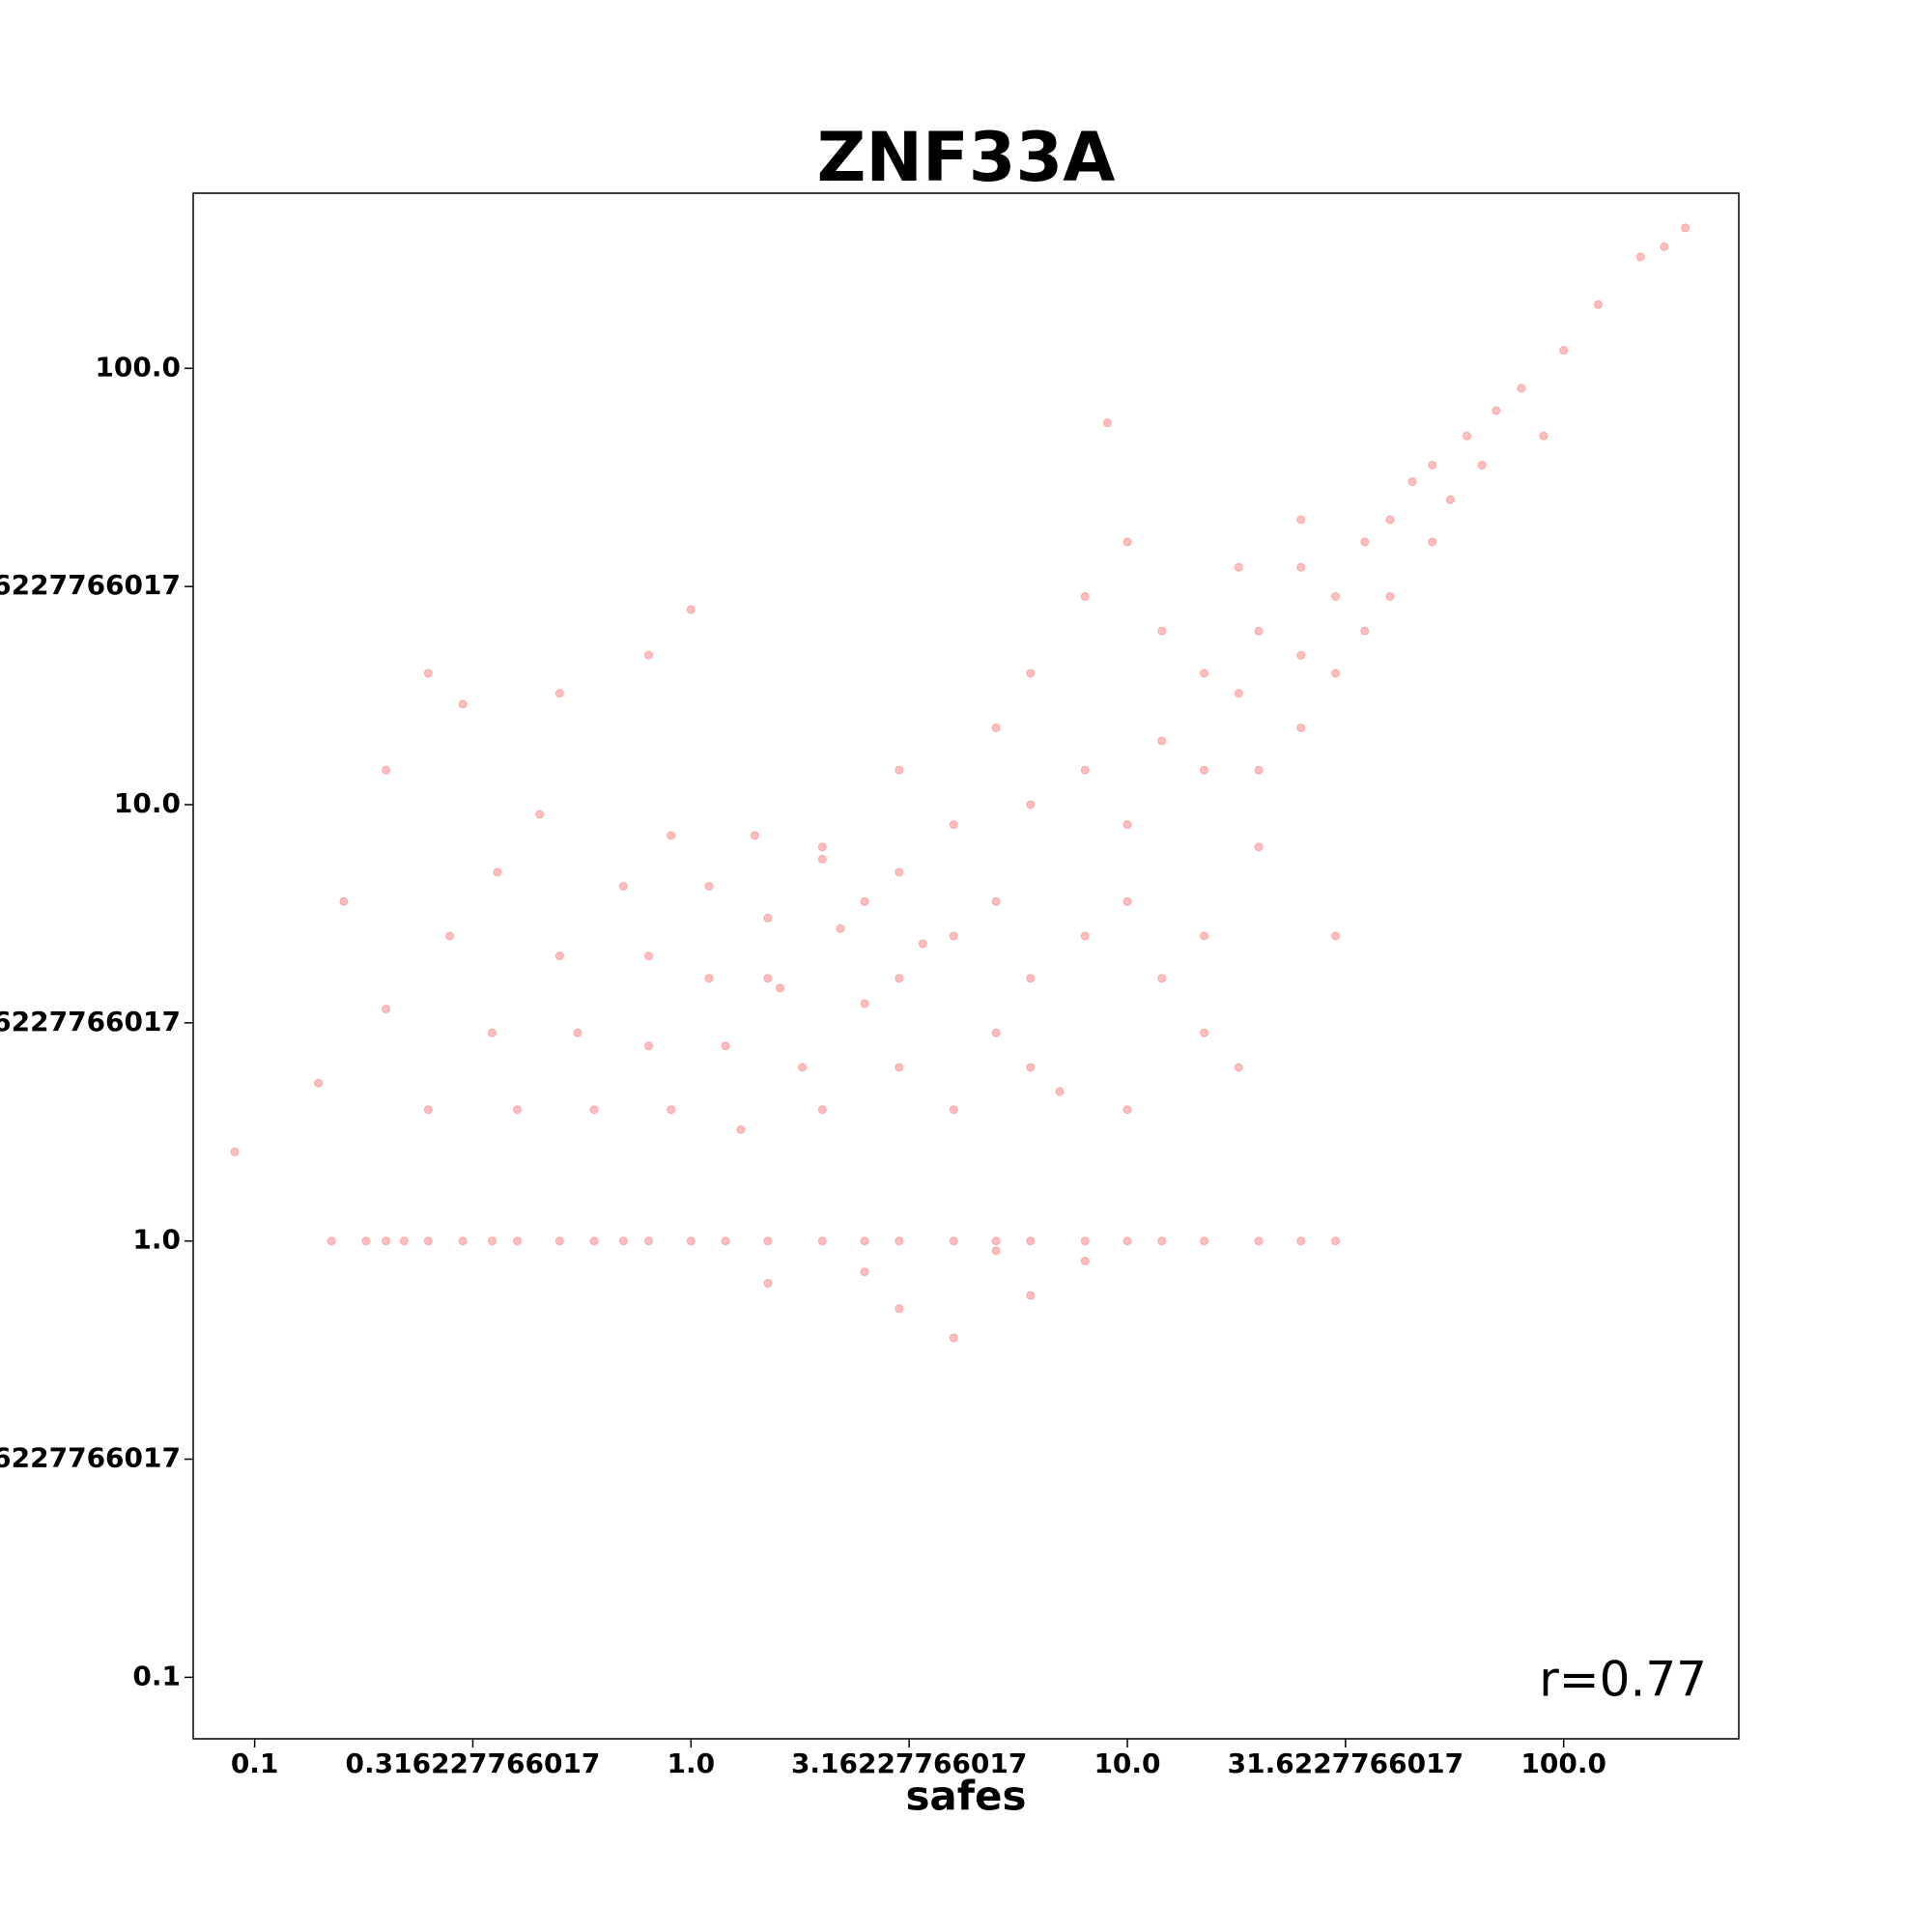  What do you see at coordinates (909, 1763) in the screenshot?
I see `x-tick-label: 3.16227766017` at bounding box center [909, 1763].